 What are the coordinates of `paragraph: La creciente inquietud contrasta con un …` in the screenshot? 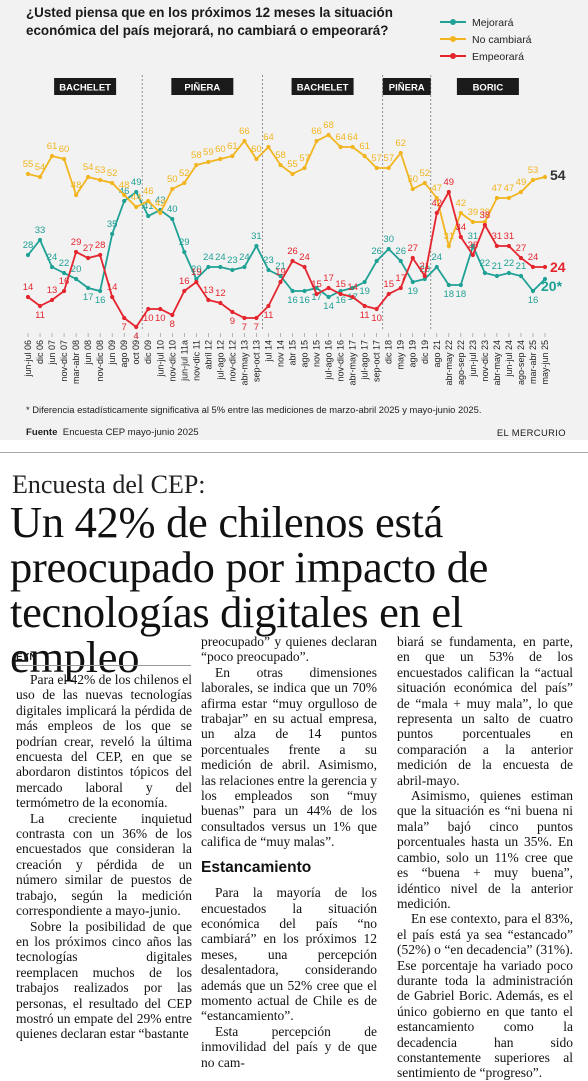 It's located at (104, 864).